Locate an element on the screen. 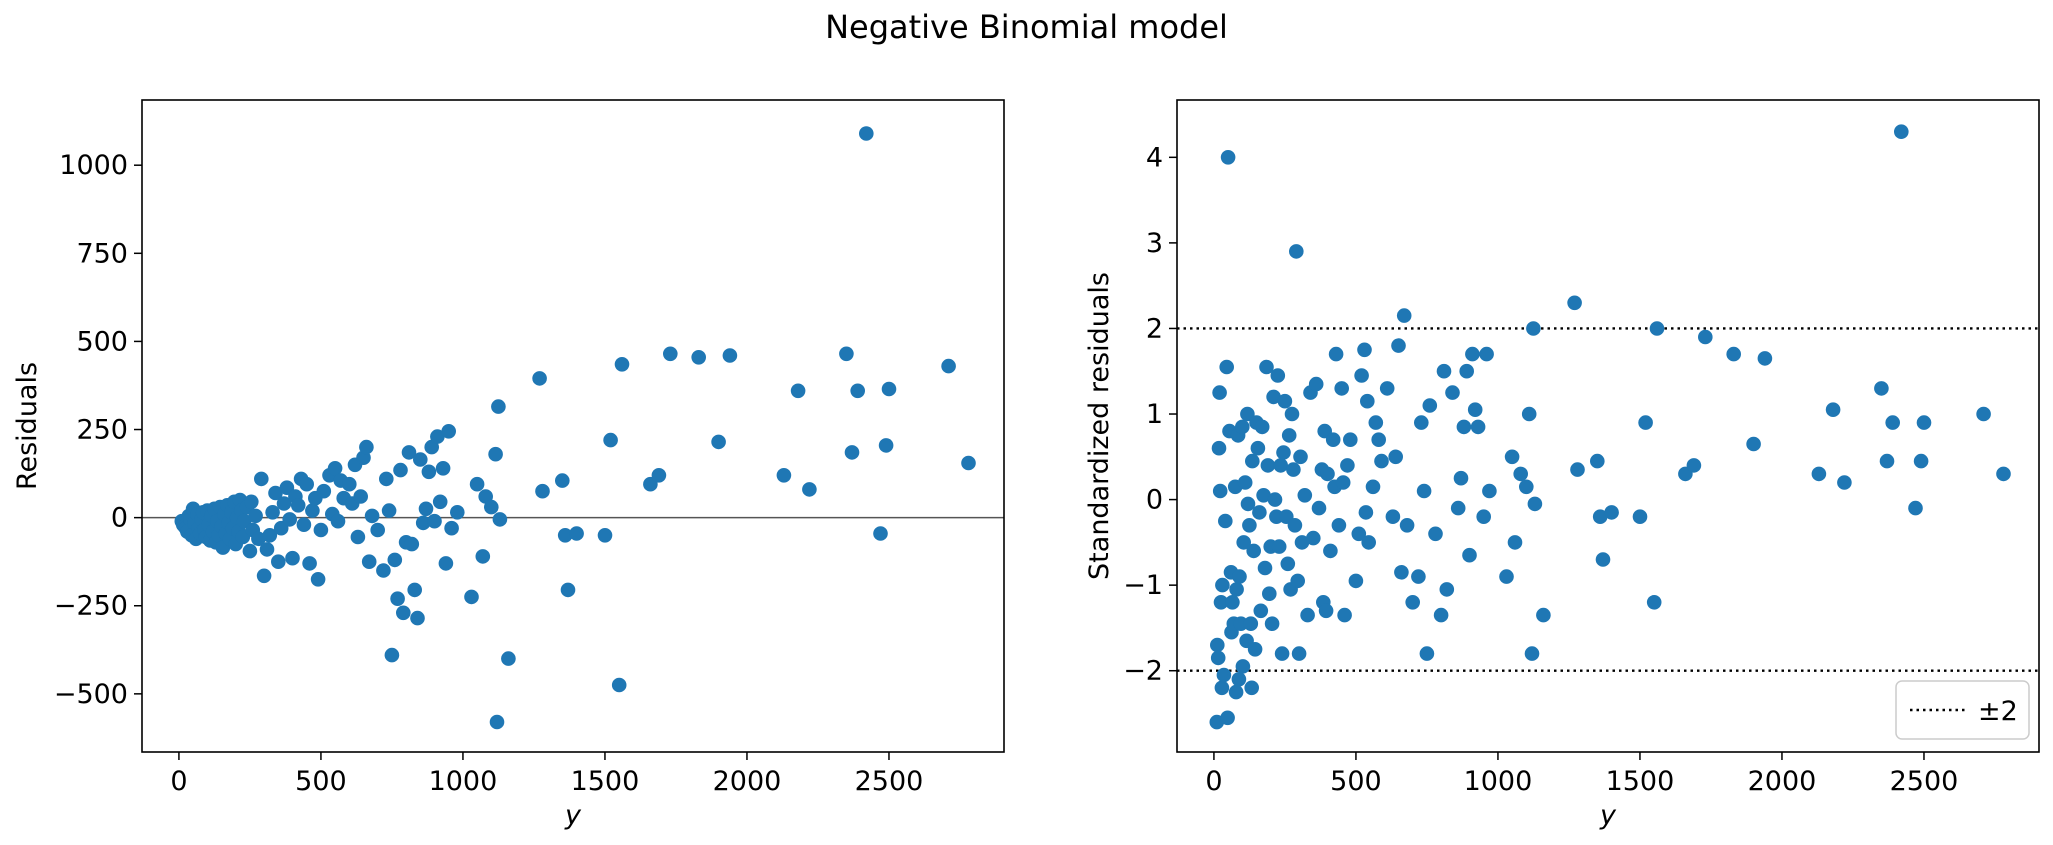 The image size is (2053, 845). right-y-tick-label: 4 is located at coordinates (1154, 157).